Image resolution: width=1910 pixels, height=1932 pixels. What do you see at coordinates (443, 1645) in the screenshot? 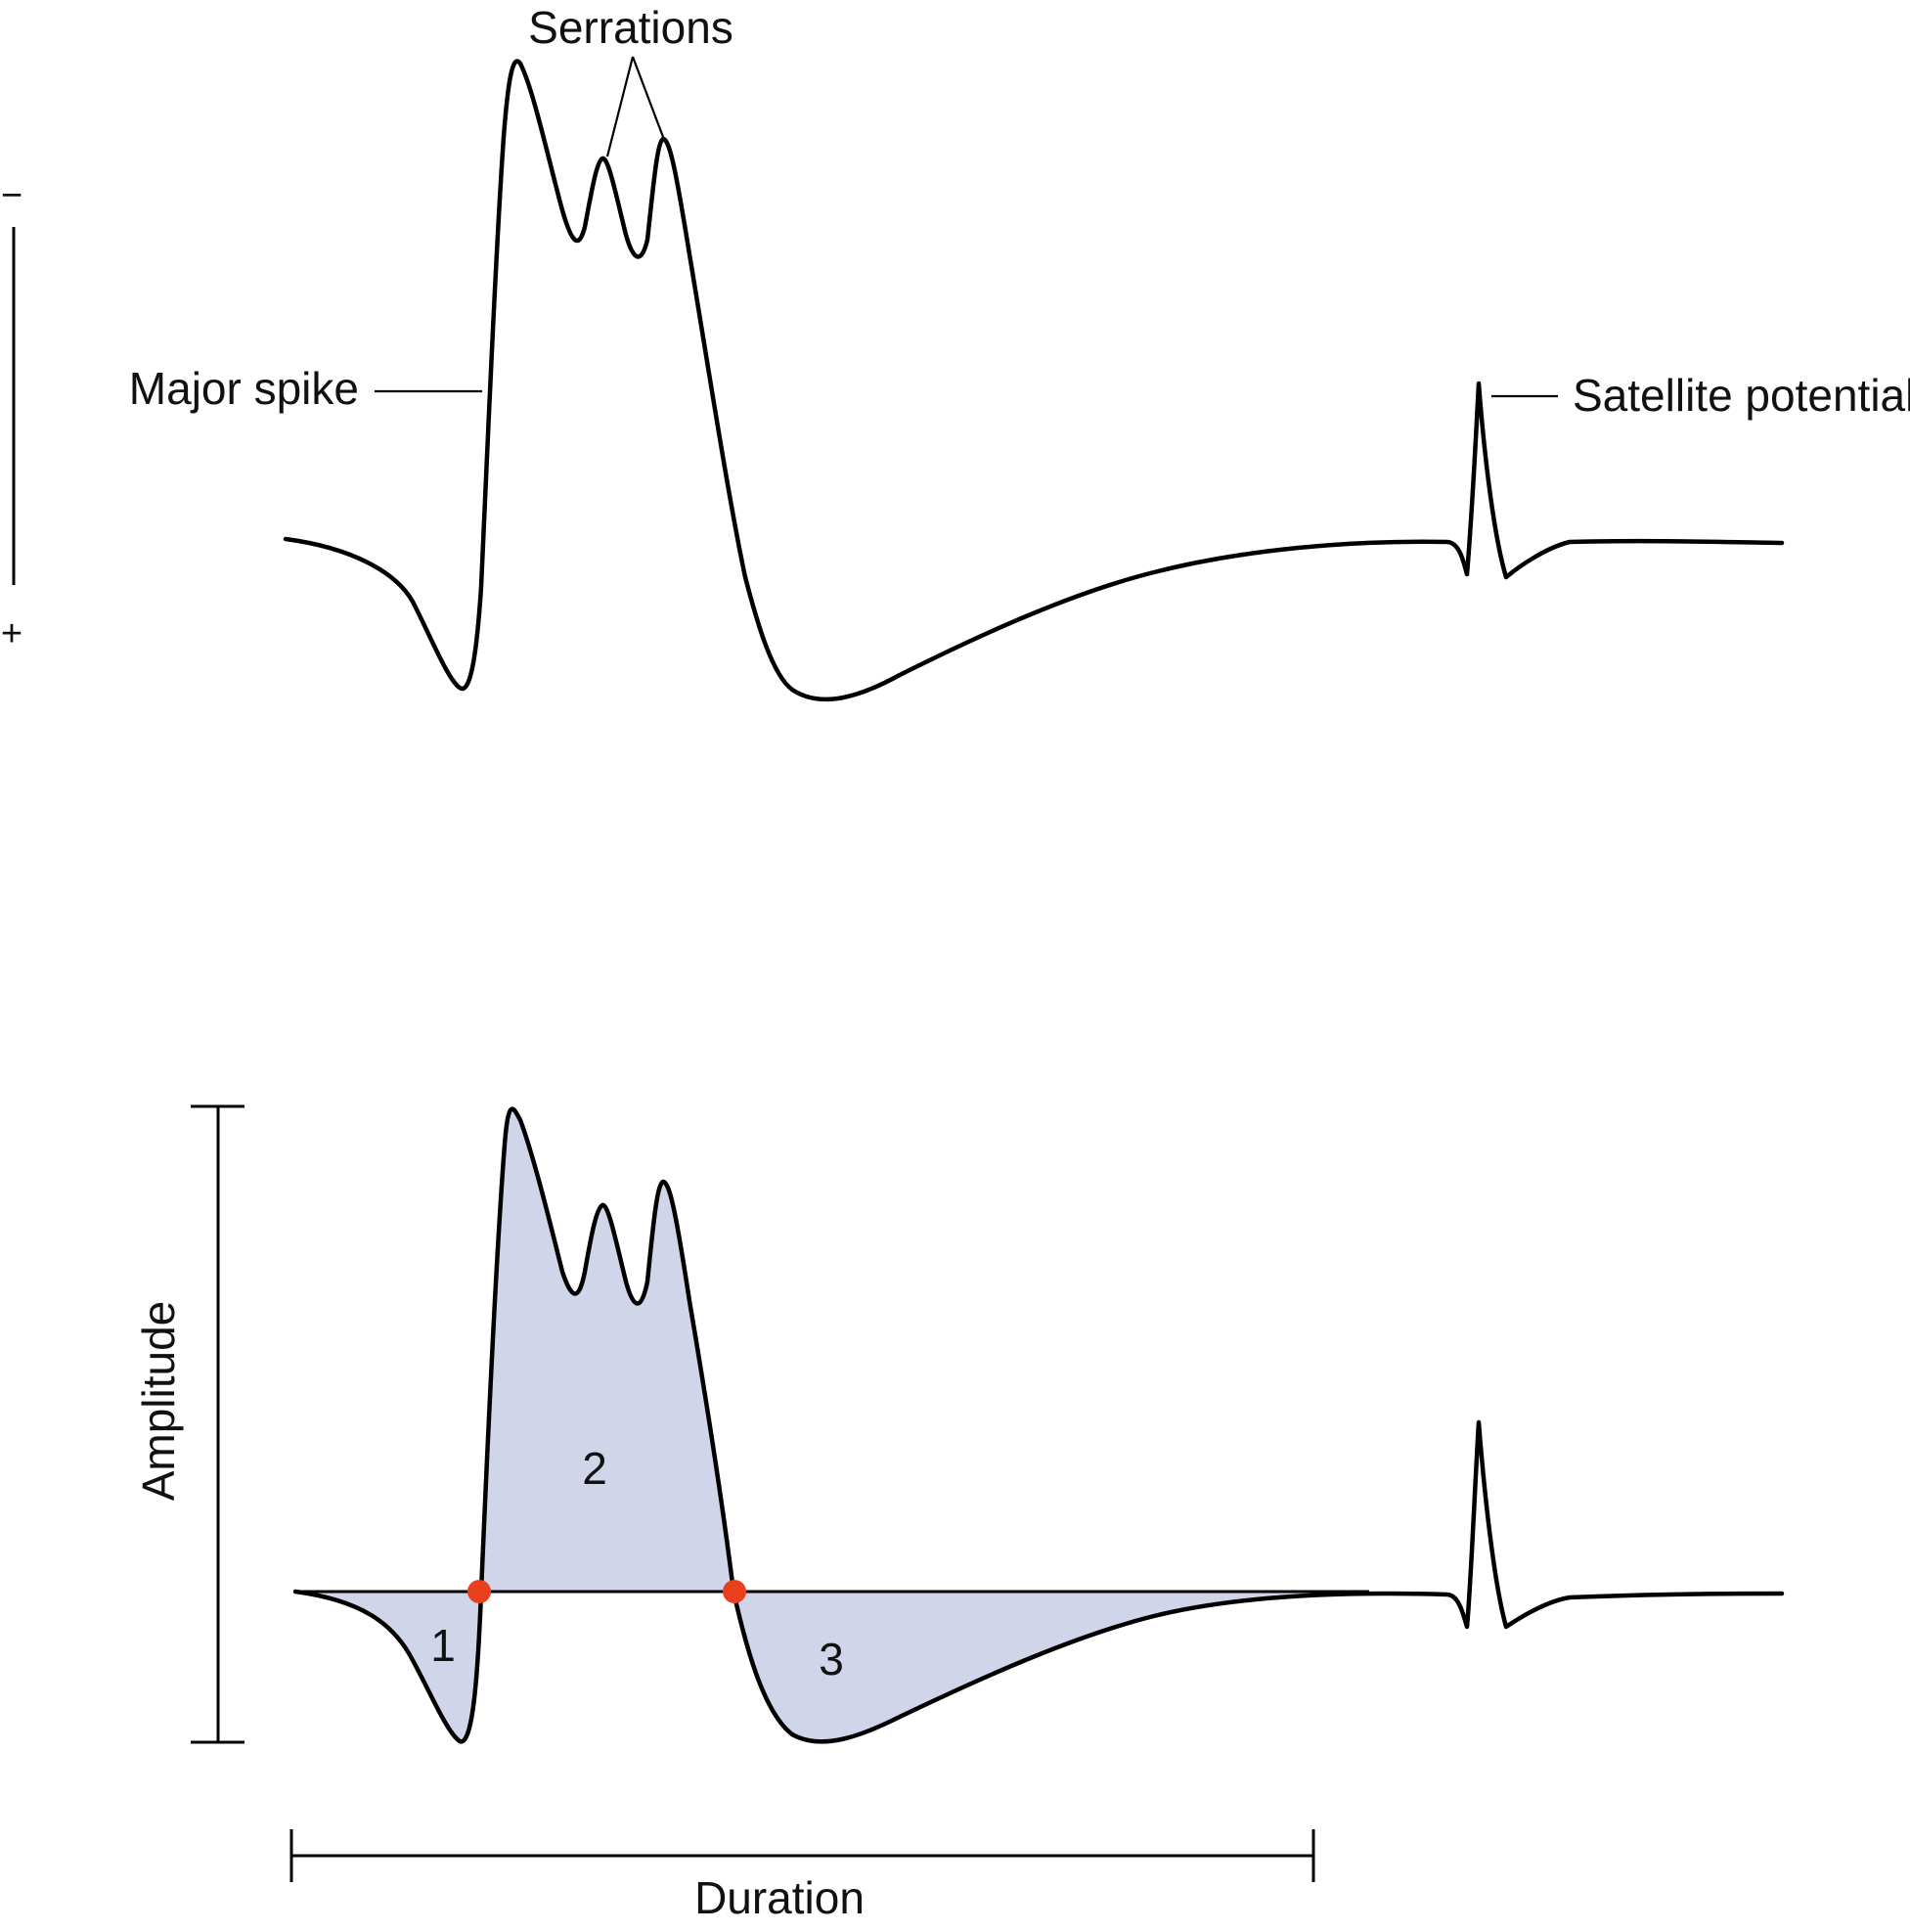
I see `phase-1-label: 1` at bounding box center [443, 1645].